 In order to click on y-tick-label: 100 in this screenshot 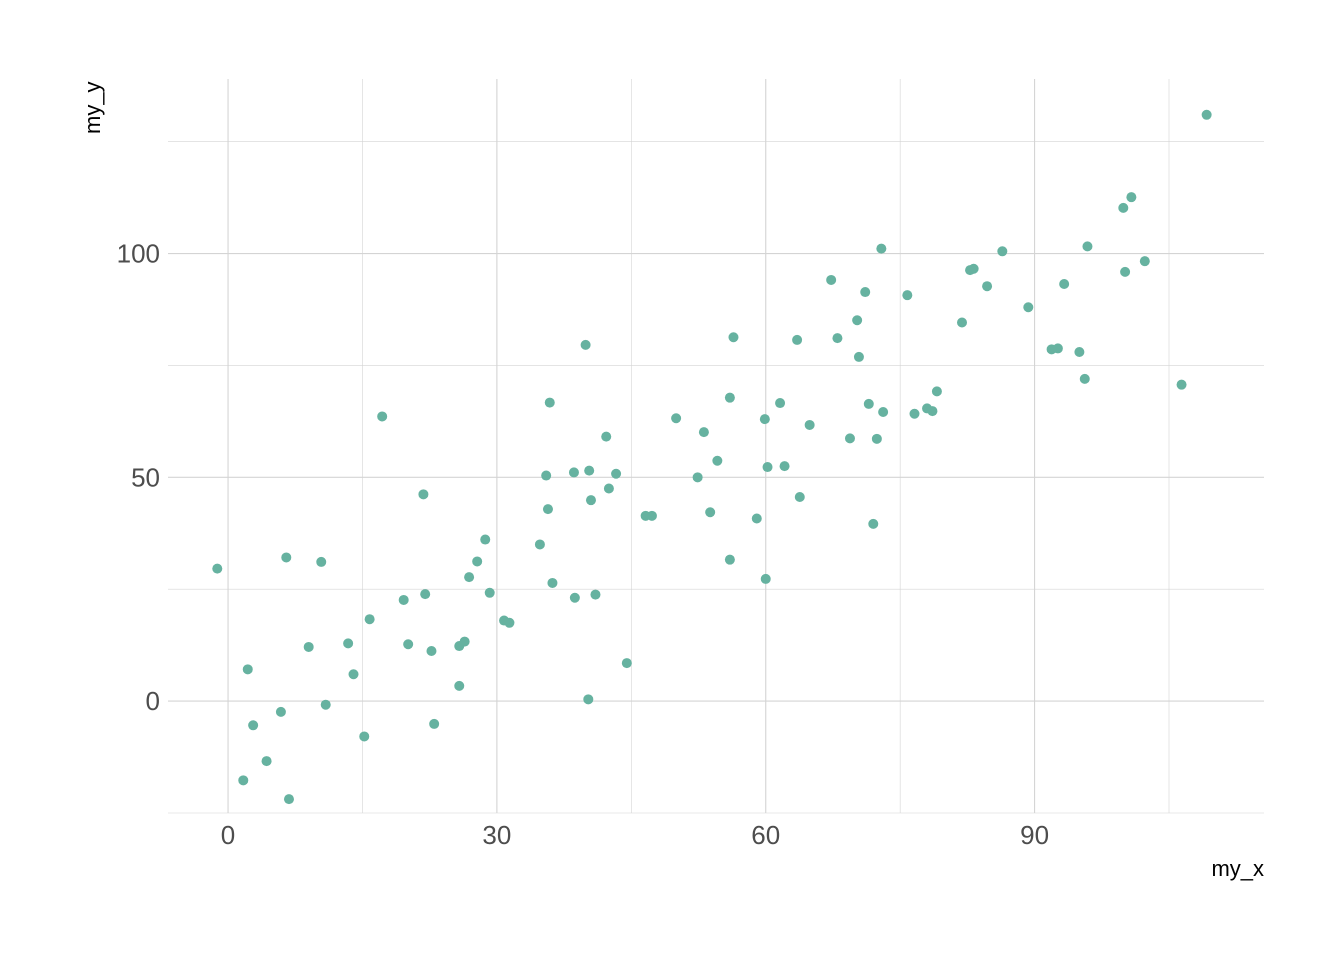, I will do `click(138, 254)`.